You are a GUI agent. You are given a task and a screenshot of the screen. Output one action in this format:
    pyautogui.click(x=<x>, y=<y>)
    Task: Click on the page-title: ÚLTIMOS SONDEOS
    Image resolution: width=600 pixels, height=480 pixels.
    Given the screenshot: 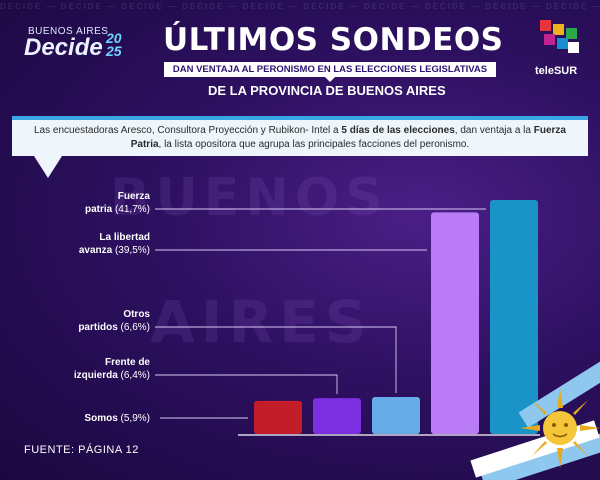 What is the action you would take?
    pyautogui.click(x=333, y=40)
    